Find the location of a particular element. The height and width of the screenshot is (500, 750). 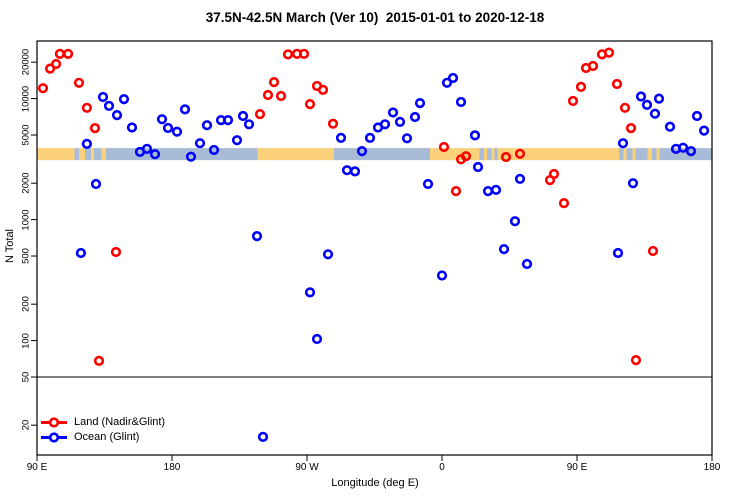

y-tick-label: 1000 is located at coordinates (26, 220).